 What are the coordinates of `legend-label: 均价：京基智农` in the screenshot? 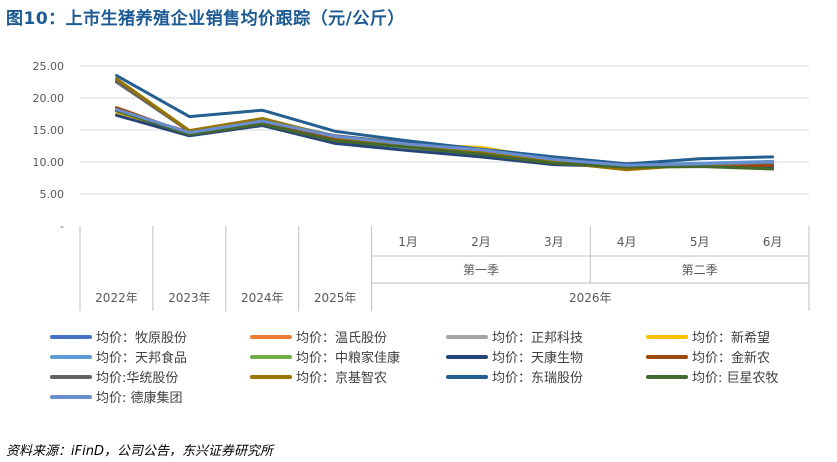 It's located at (341, 378).